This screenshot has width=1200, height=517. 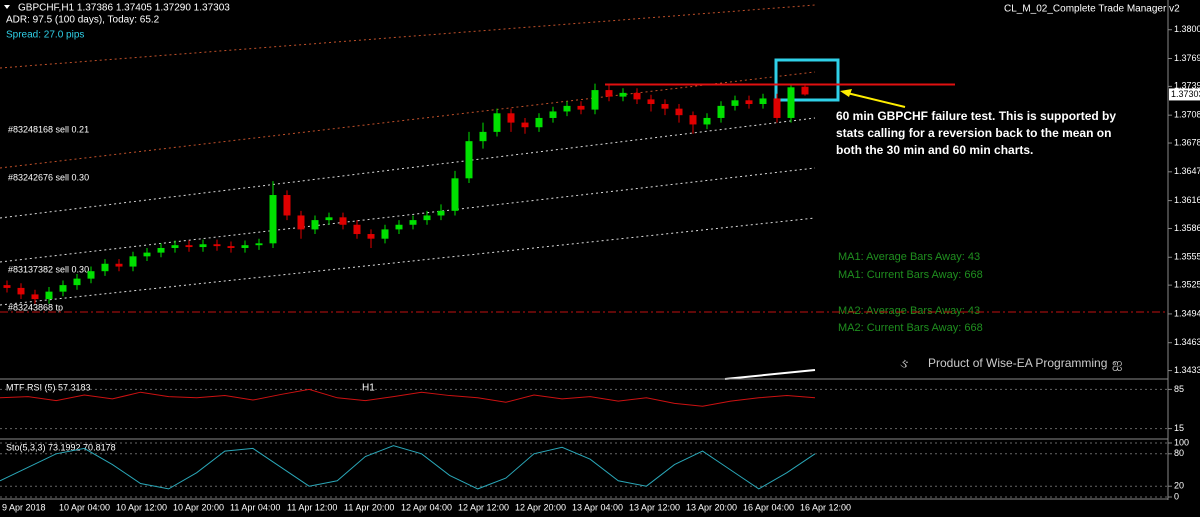 I want to click on y-tick-label: 1.35860, so click(x=1187, y=228).